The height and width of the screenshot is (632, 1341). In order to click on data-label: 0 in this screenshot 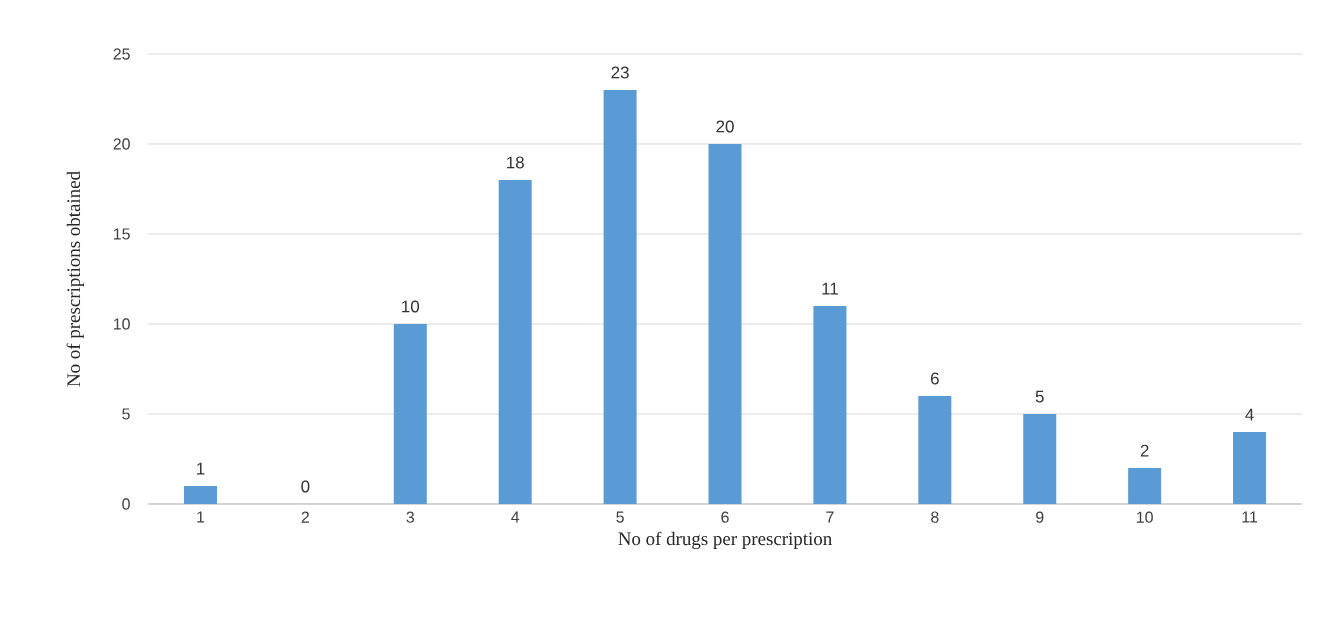, I will do `click(305, 486)`.